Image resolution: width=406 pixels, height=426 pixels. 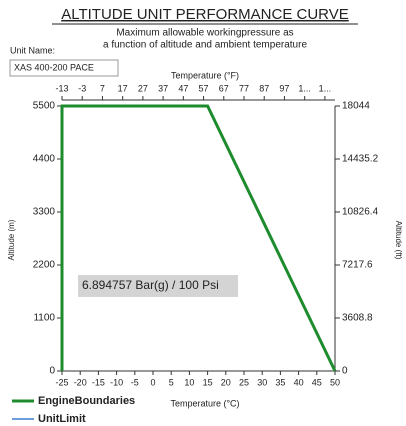 I want to click on y2-tick-label: 7217.6, so click(x=357, y=265).